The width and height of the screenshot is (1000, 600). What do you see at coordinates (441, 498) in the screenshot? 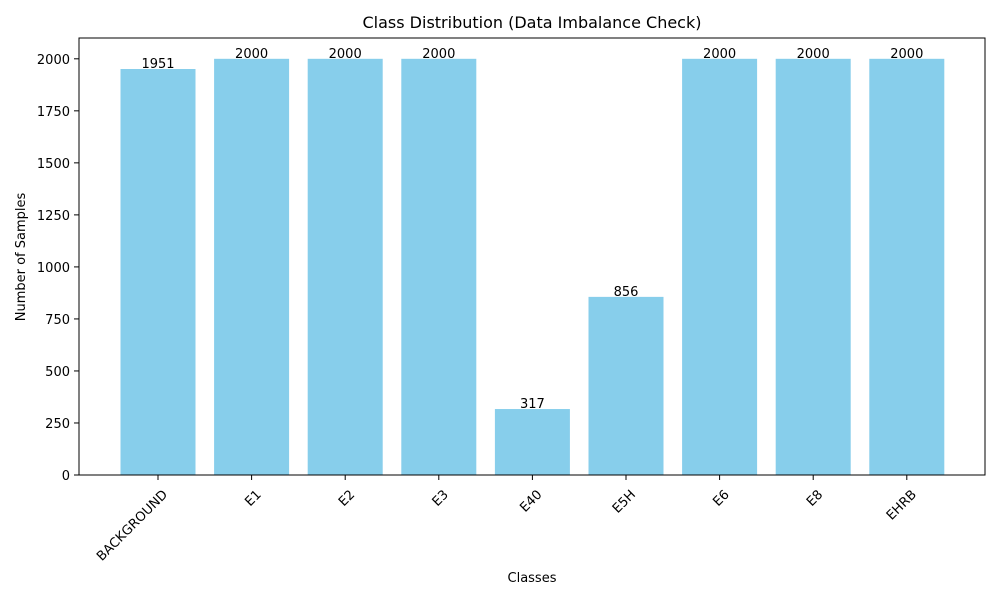
I see `x-tick-label-e3: E3` at bounding box center [441, 498].